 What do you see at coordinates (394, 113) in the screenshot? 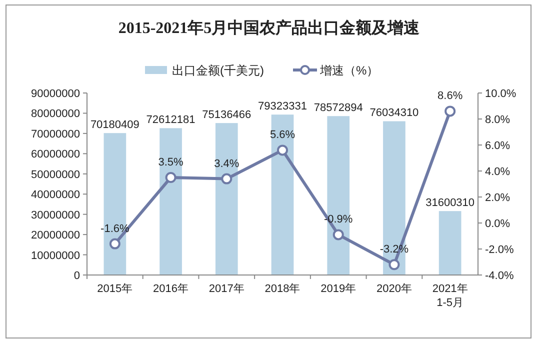
I see `data-label: 76034310` at bounding box center [394, 113].